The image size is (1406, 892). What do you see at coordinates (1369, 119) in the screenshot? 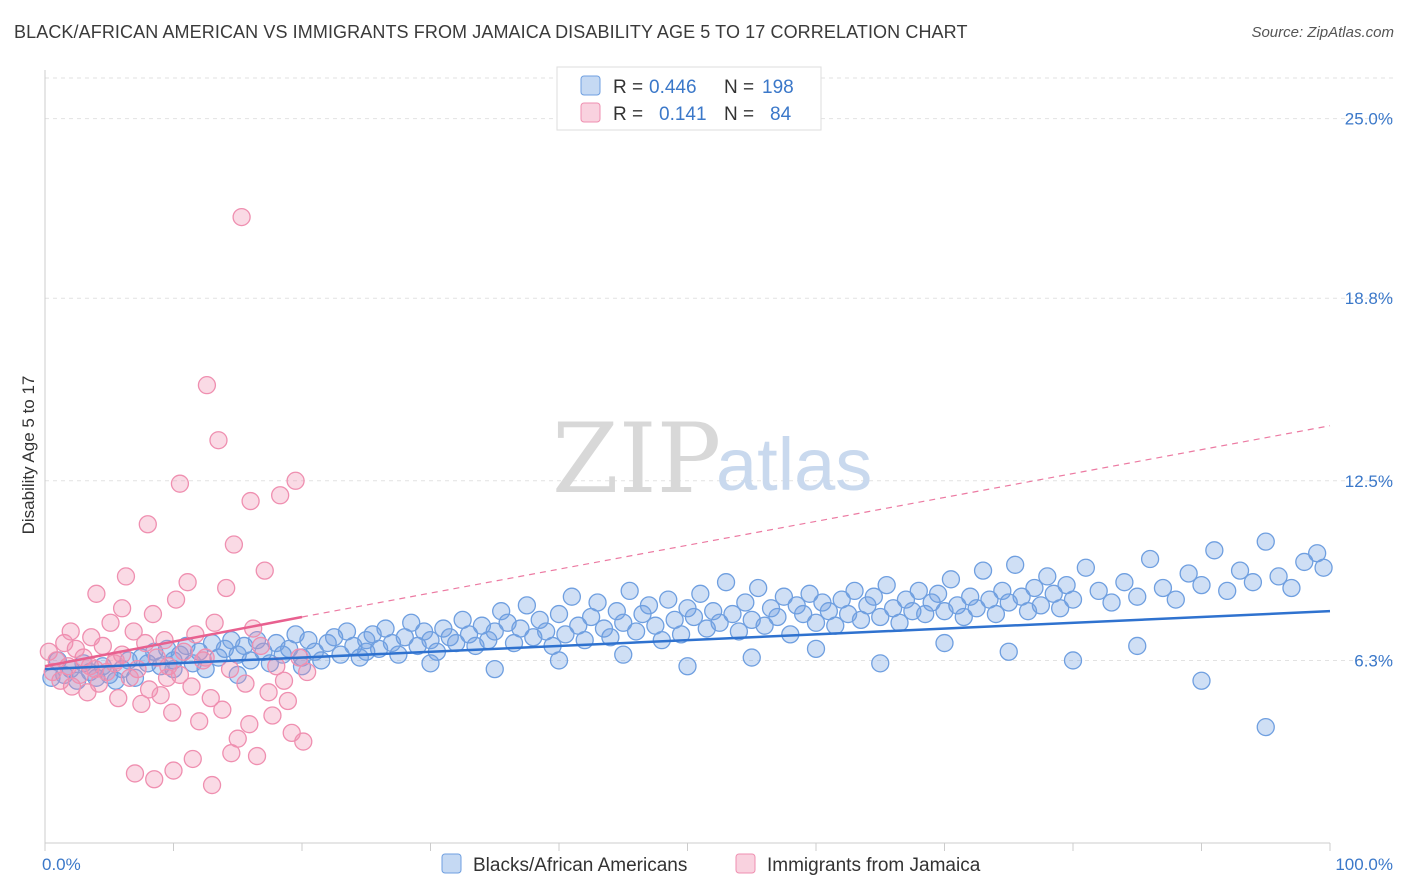
I see `y-tick-label: 25.0%` at bounding box center [1369, 119].